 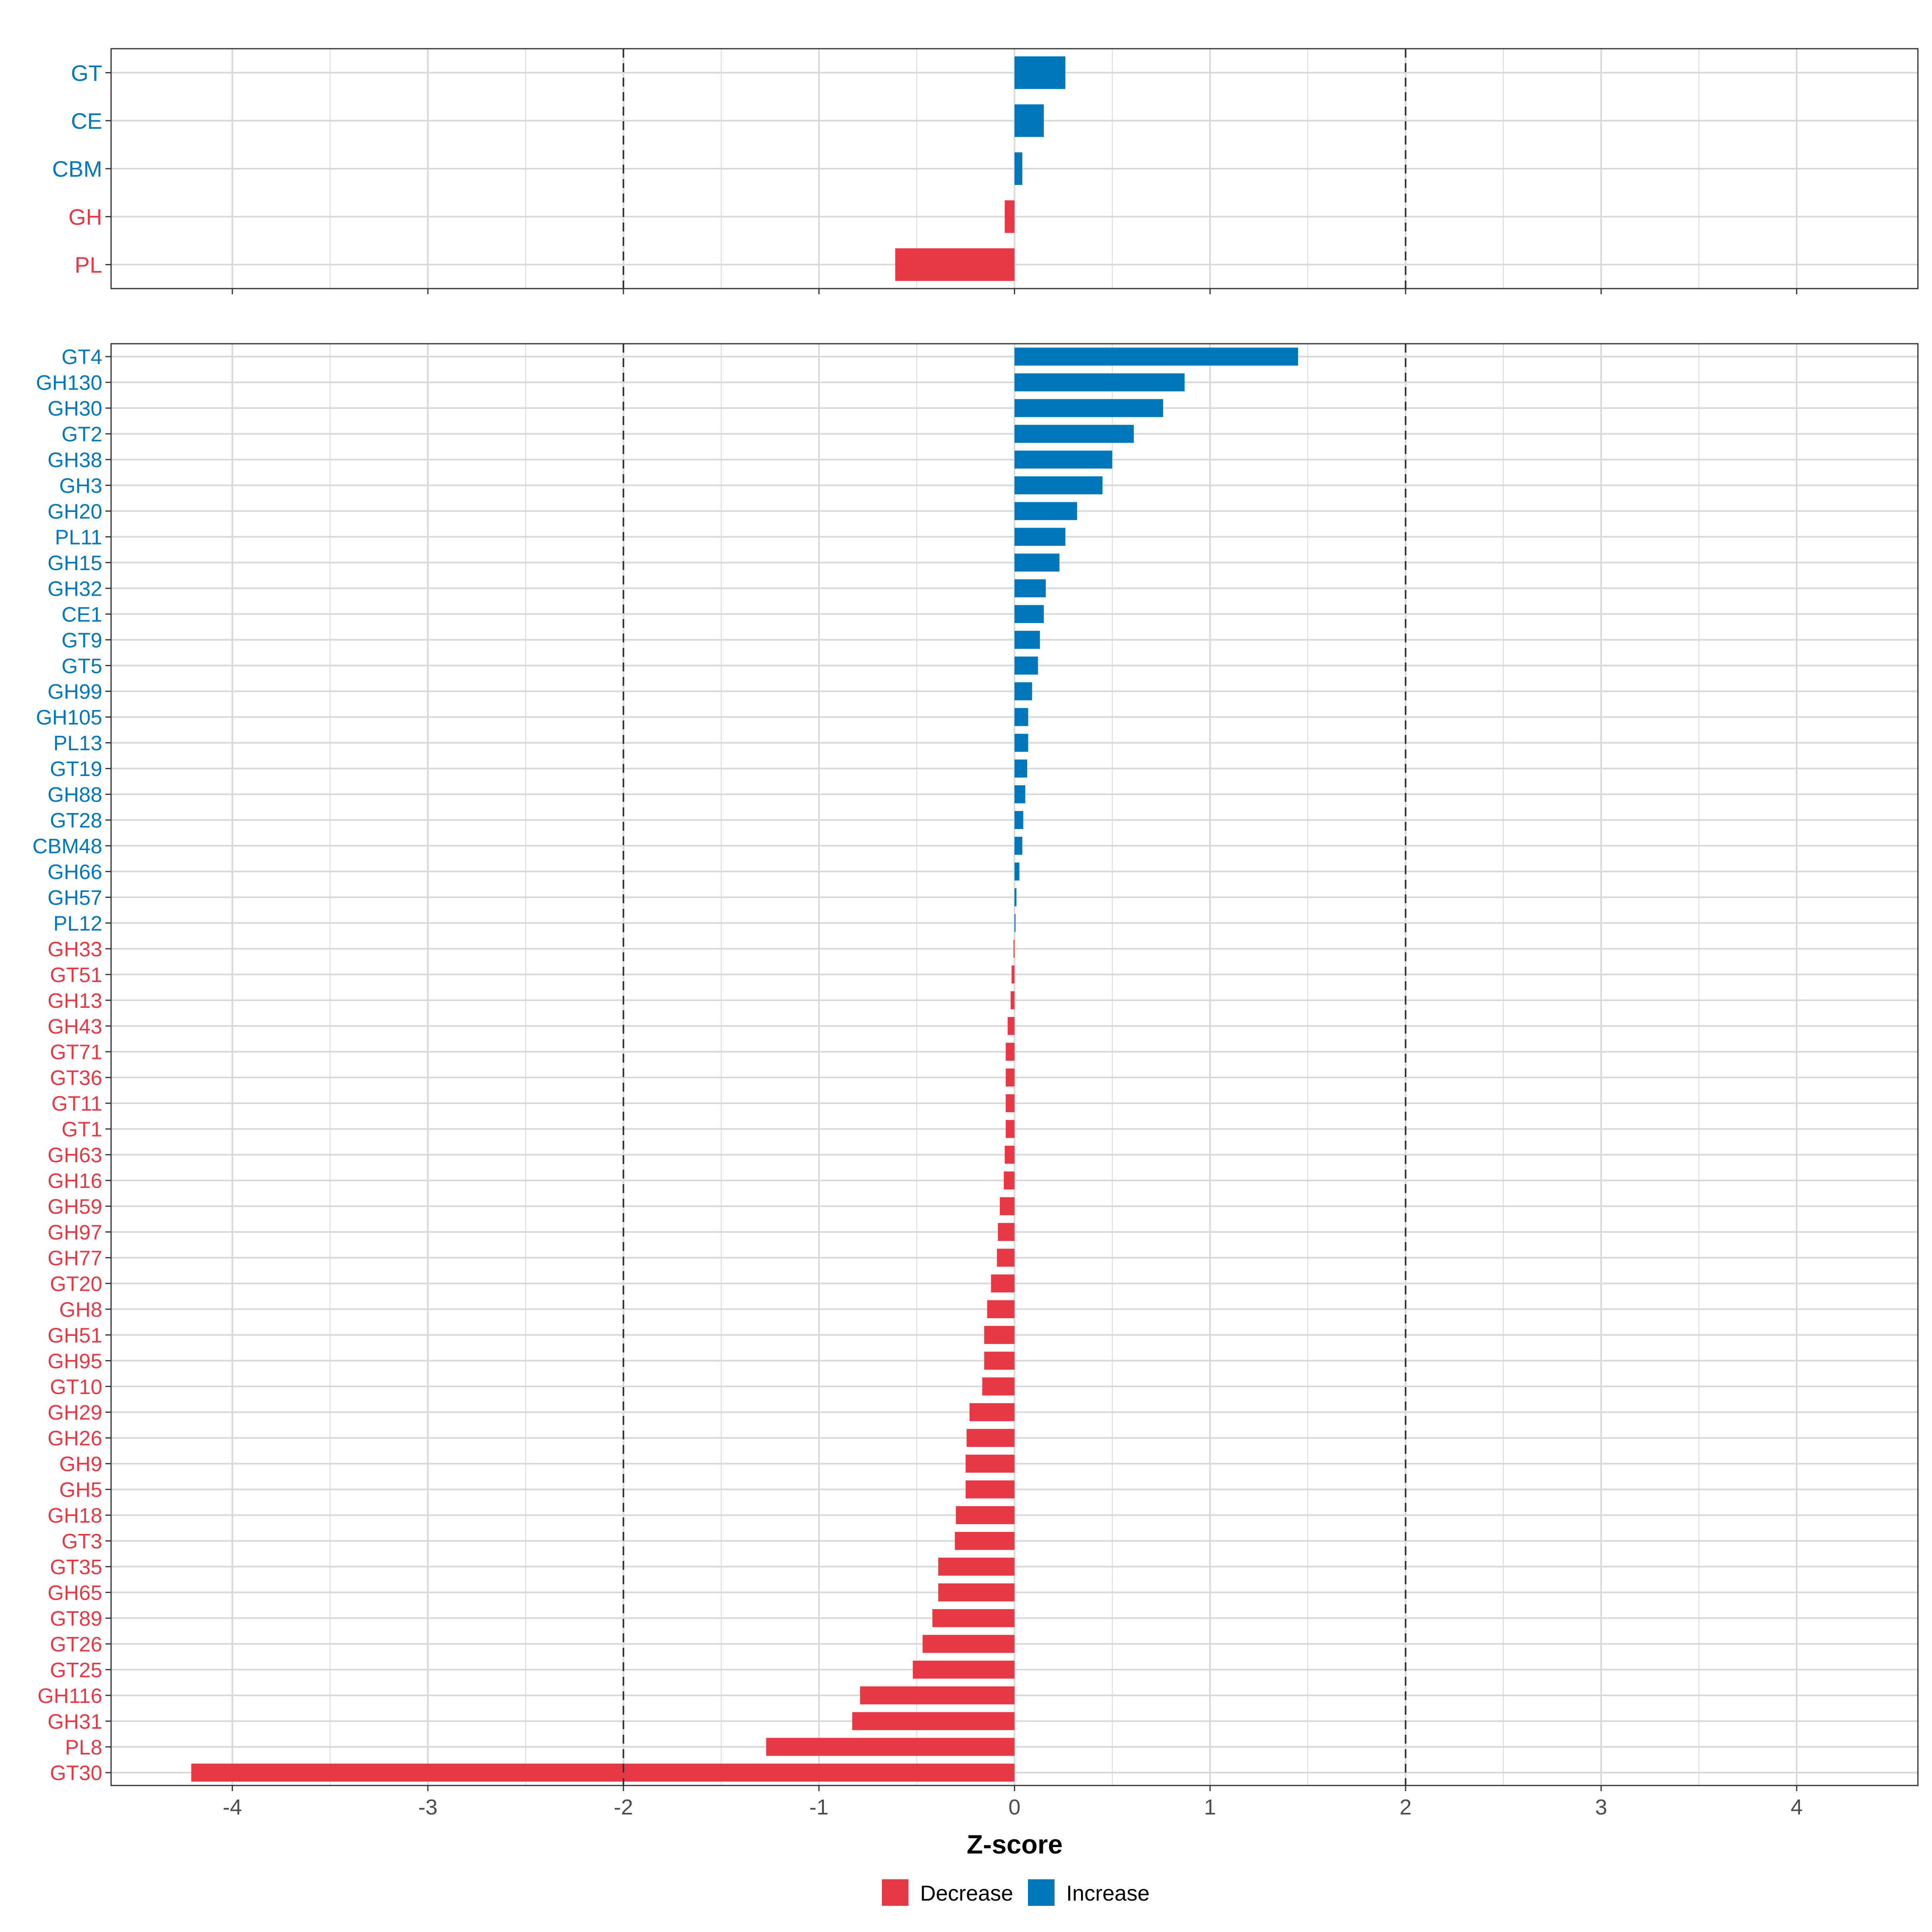 What do you see at coordinates (990, 1489) in the screenshot?
I see `bar-gh5` at bounding box center [990, 1489].